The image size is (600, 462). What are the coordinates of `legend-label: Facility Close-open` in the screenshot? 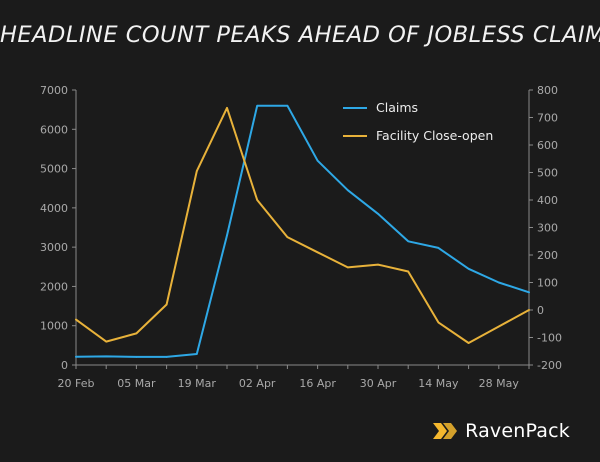 It's located at (434, 135).